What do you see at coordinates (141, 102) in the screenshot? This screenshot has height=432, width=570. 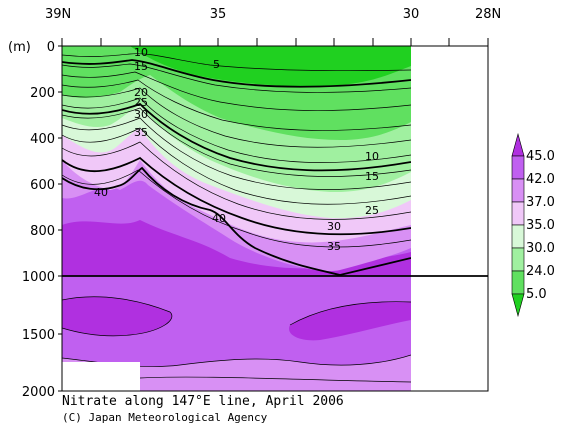 I see `contour-label-25-a: 25` at bounding box center [141, 102].